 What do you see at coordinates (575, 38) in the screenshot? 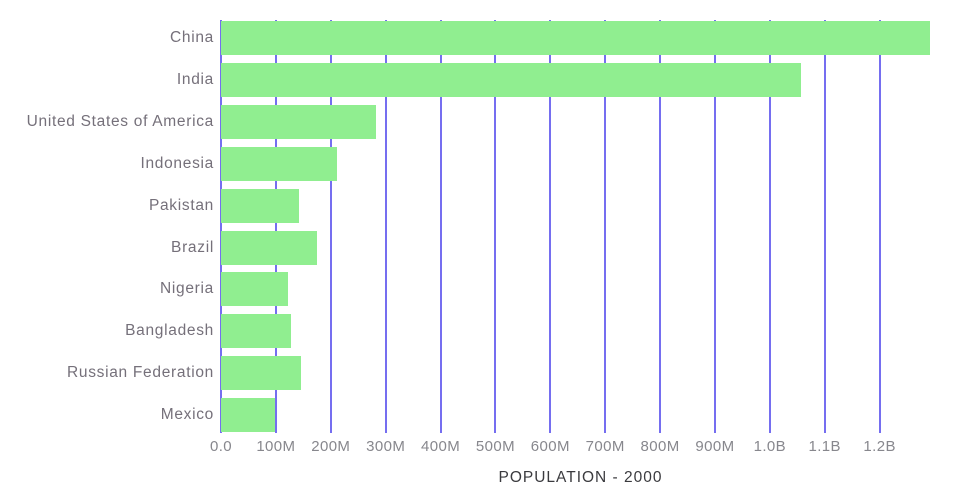
I see `bar-china` at bounding box center [575, 38].